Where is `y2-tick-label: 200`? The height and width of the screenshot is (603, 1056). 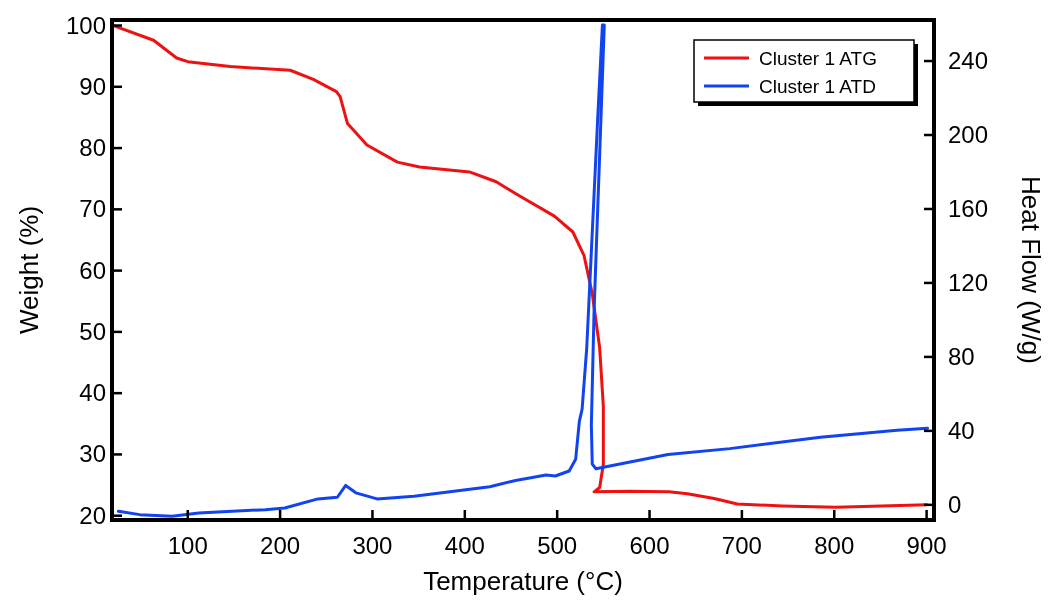 y2-tick-label: 200 is located at coordinates (968, 135).